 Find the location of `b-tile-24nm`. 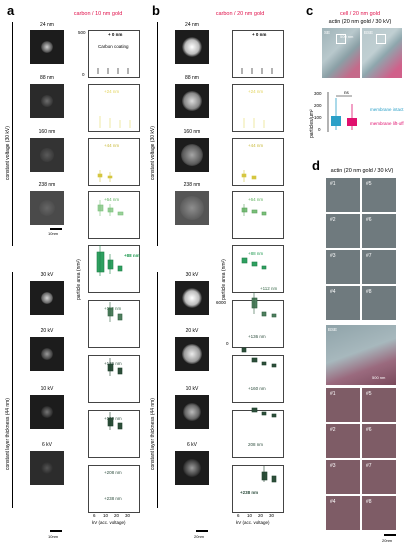

b-tile-24nm is located at coordinates (192, 47).